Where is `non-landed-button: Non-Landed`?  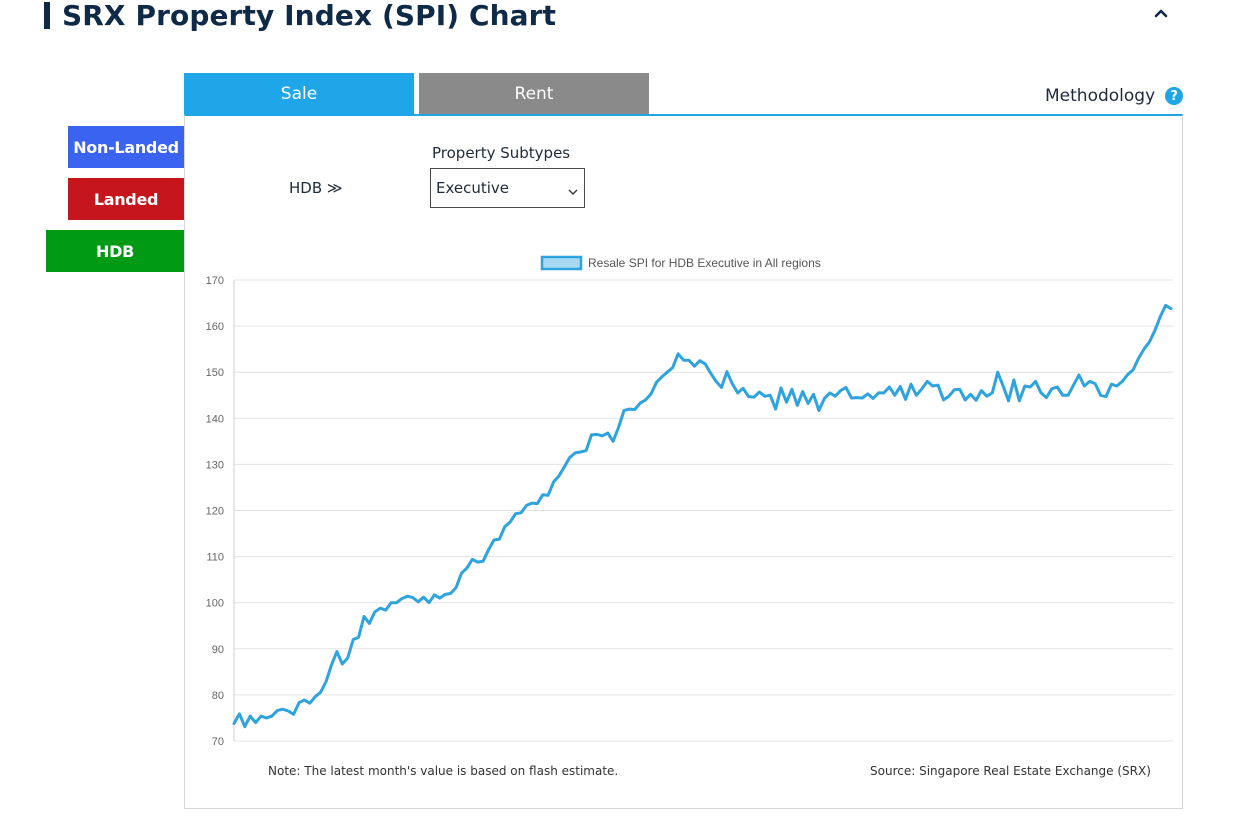 non-landed-button: Non-Landed is located at coordinates (126, 147).